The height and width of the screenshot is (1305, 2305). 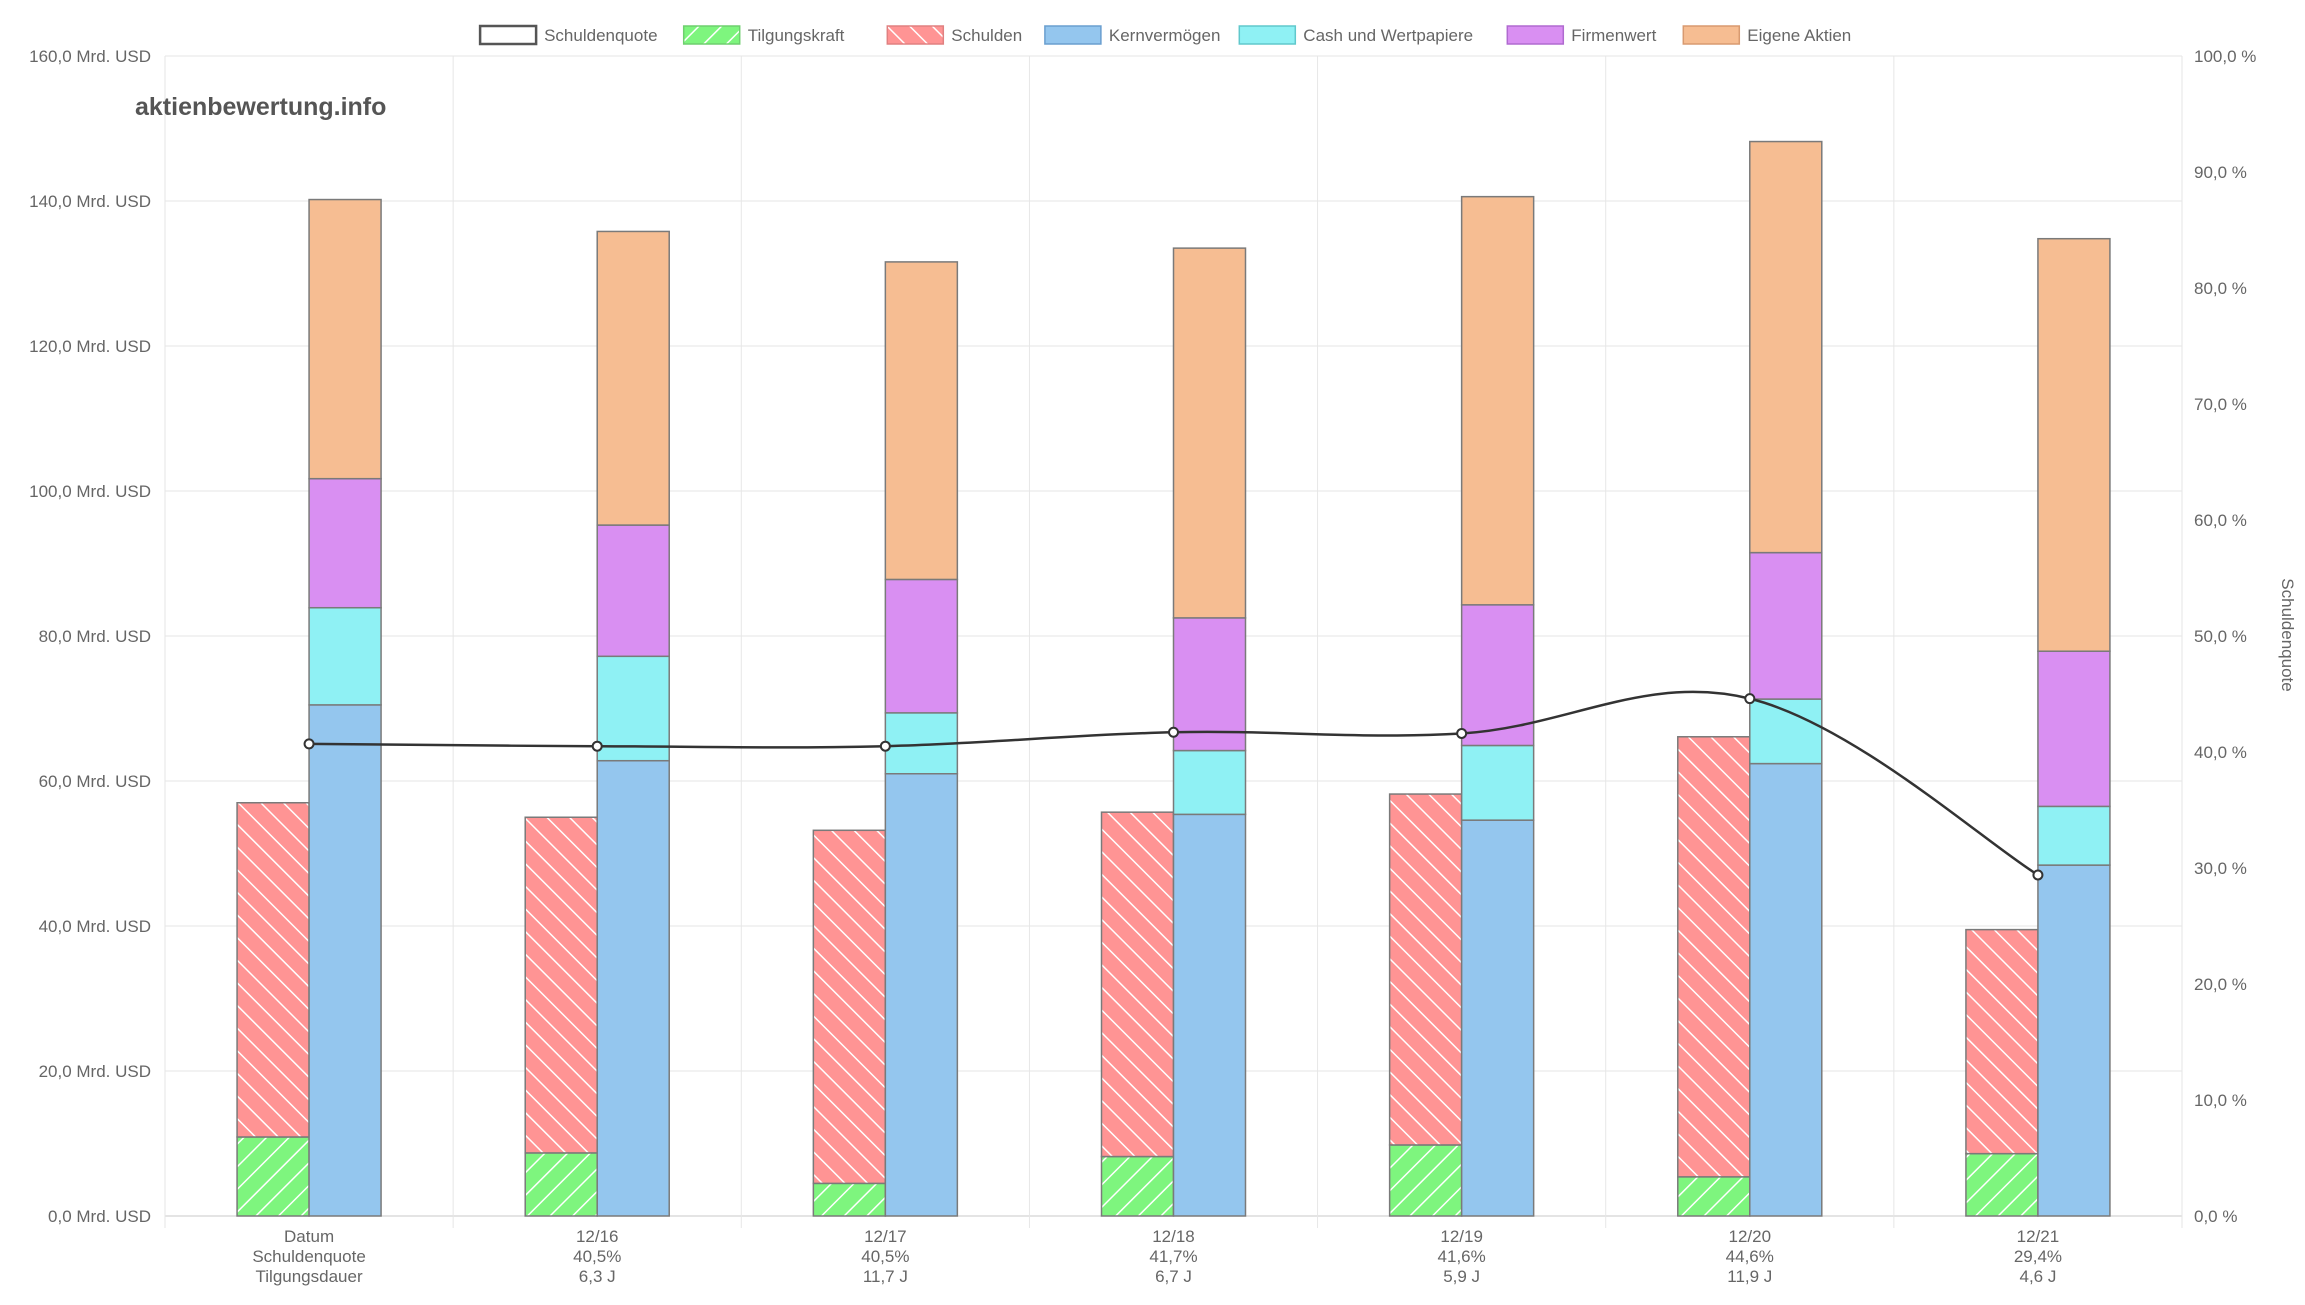 I want to click on legend-item: Cash und Wertpapiere, so click(x=1355, y=35).